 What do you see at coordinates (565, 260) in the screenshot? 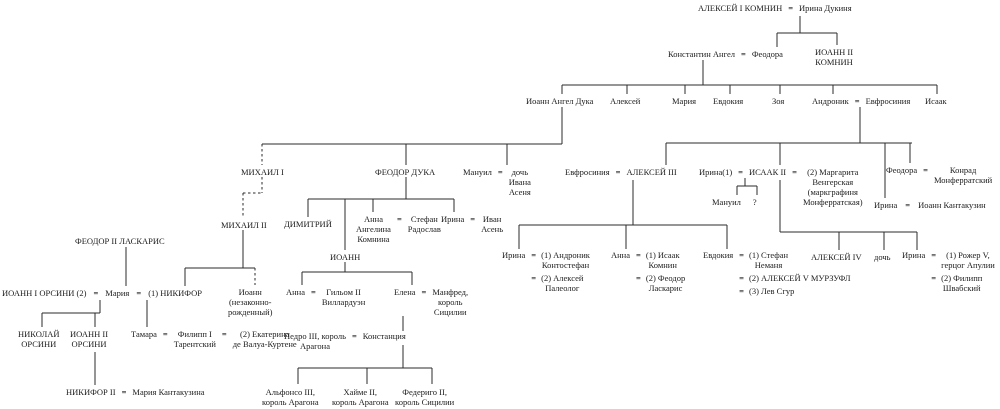
I see `person-andronik-kontostefan: (1) Андроник Контостефан` at bounding box center [565, 260].